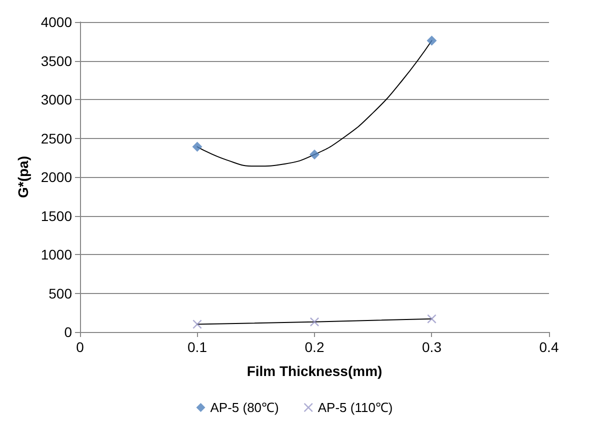  What do you see at coordinates (56, 100) in the screenshot?
I see `y-tick-label: 3000` at bounding box center [56, 100].